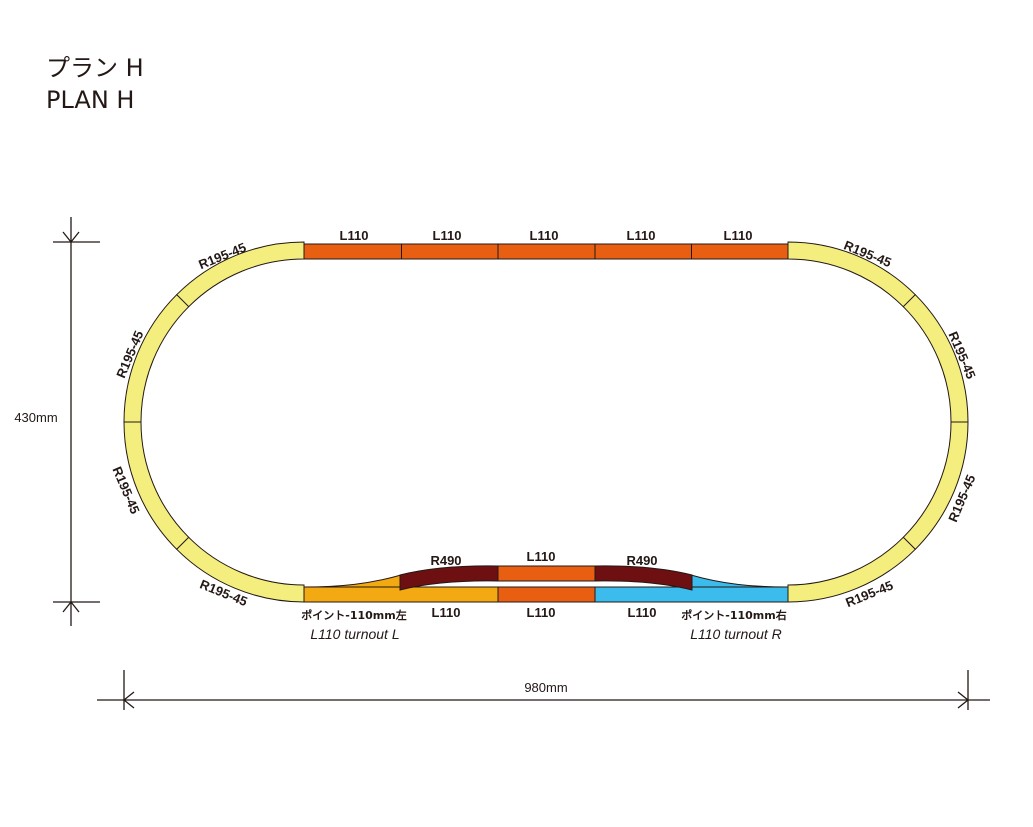  I want to click on label-siding-r490-left: R490, so click(445, 560).